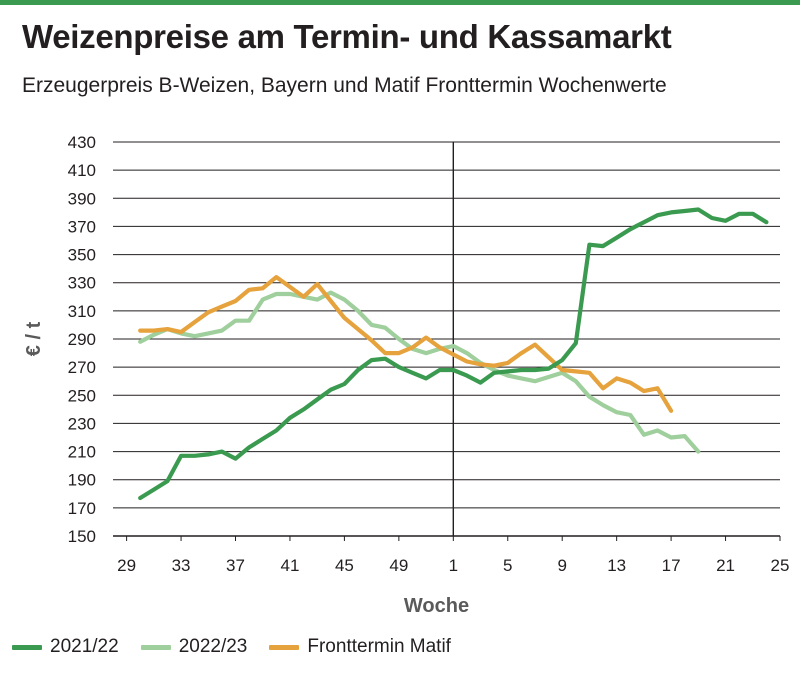 The image size is (800, 691). I want to click on y-tick-label: 330, so click(82, 283).